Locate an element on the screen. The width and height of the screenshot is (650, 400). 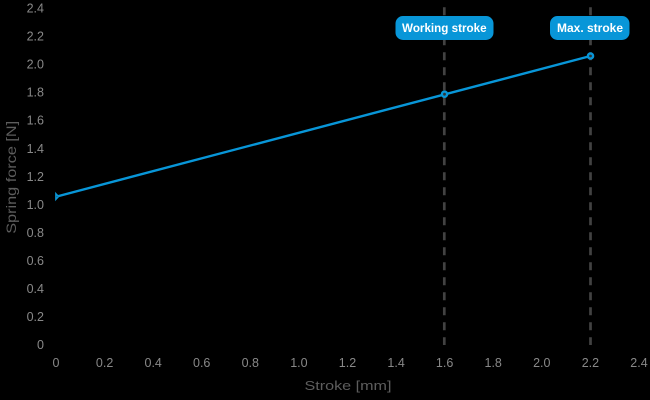
svg-text: Max. stroke is located at coordinates (590, 29).